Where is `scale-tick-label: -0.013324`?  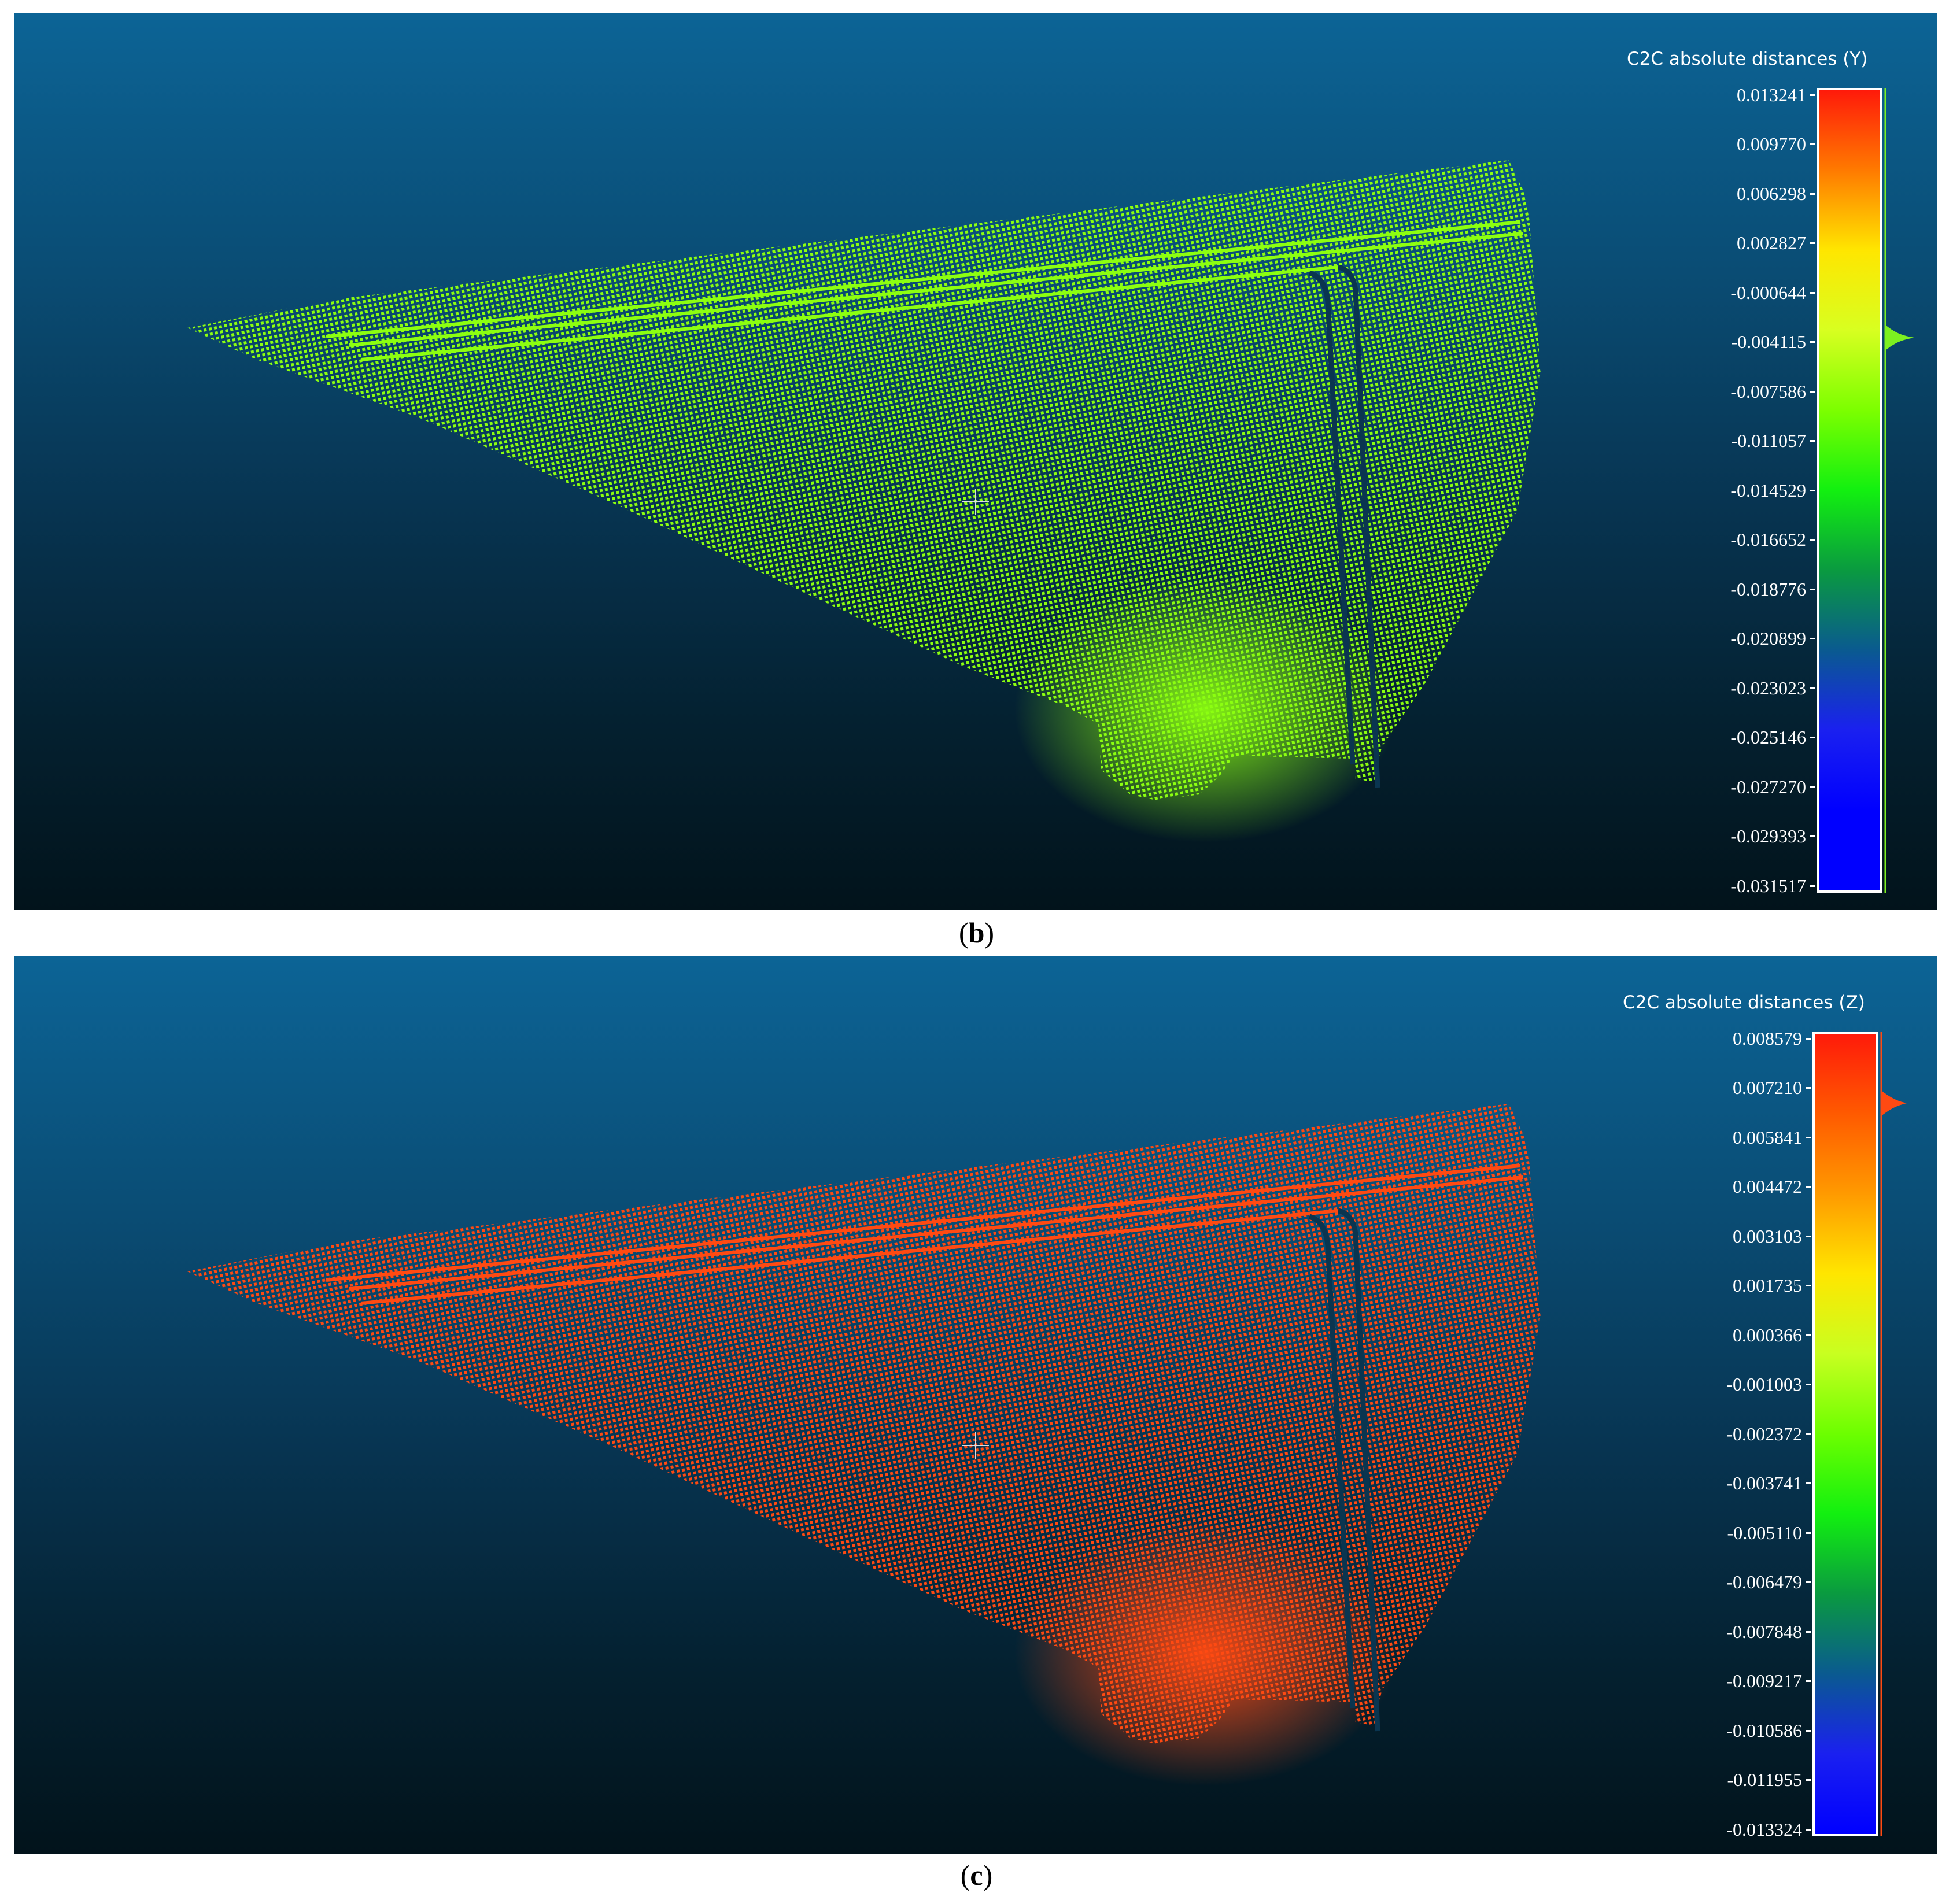 scale-tick-label: -0.013324 is located at coordinates (1764, 1829).